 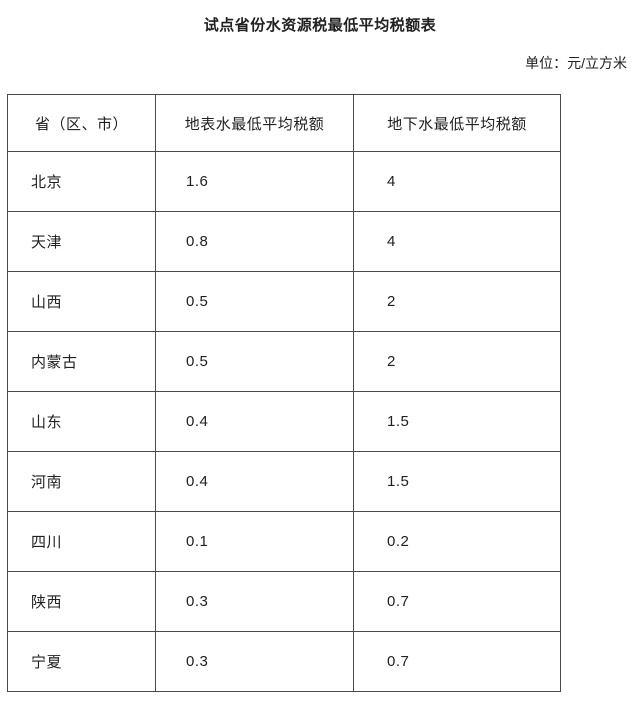 I want to click on table-row: 山西 0.5 2, so click(x=284, y=301).